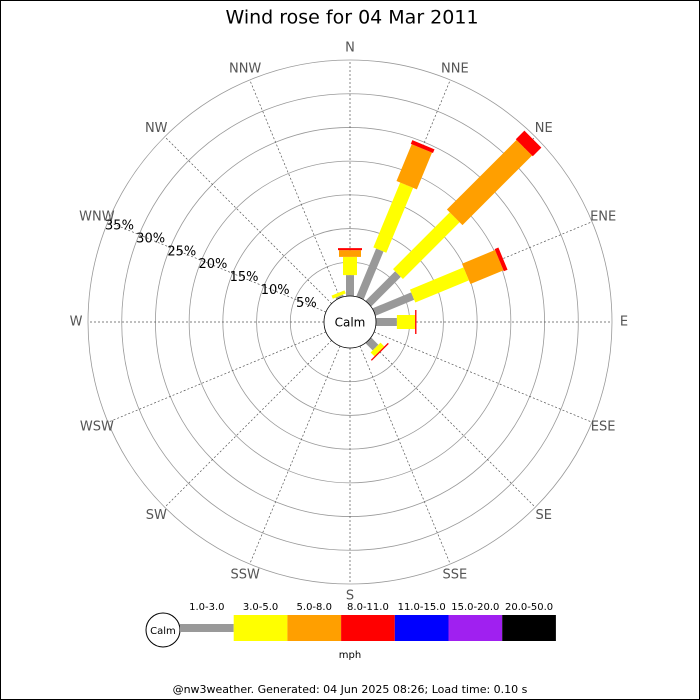 The height and width of the screenshot is (700, 700). What do you see at coordinates (603, 217) in the screenshot?
I see `direction-label: ENE` at bounding box center [603, 217].